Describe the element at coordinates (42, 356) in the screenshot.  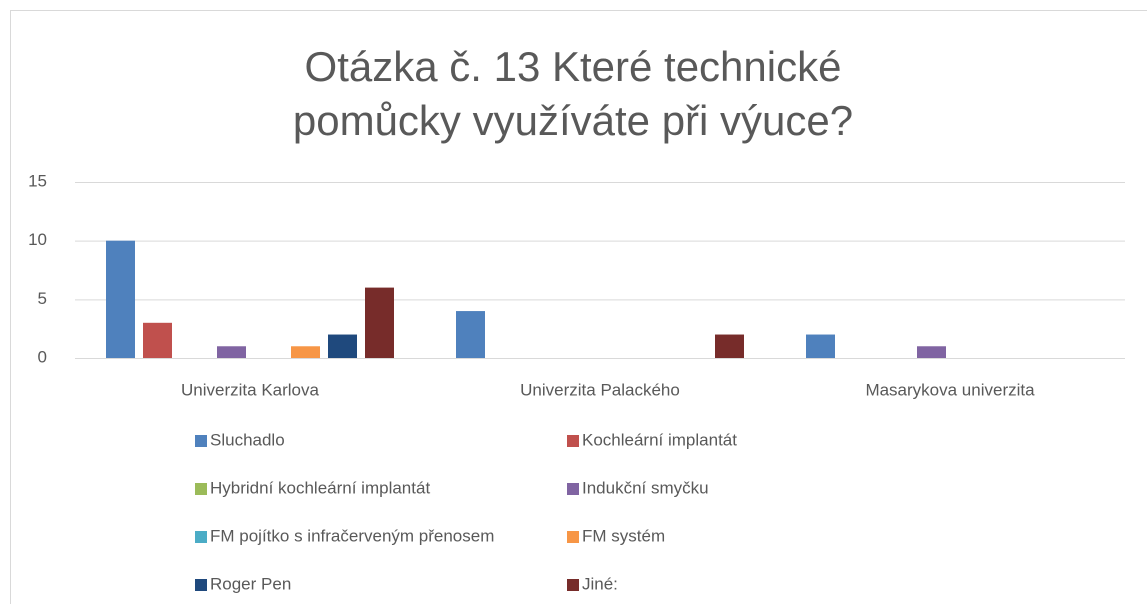
I see `y-tick-label: 0` at that location.